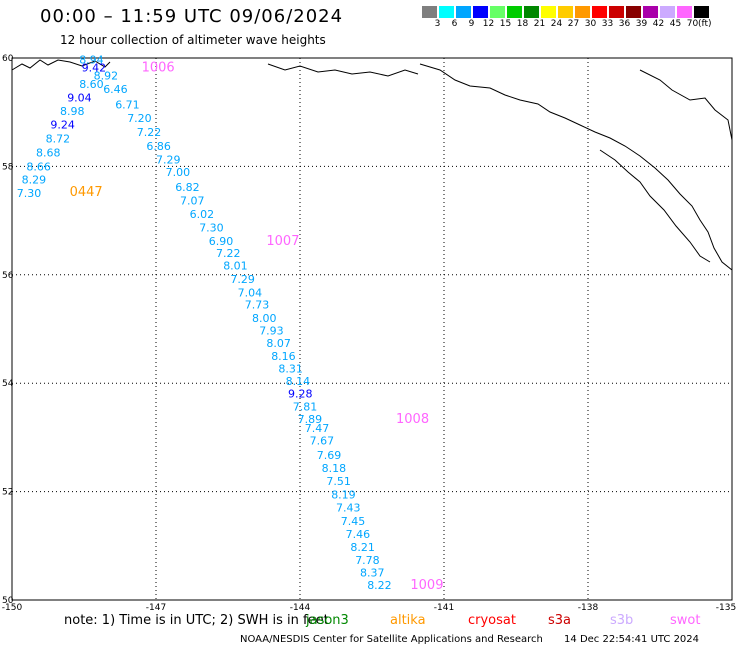 This screenshot has height=650, width=740. I want to click on pass-time-label: 0447, so click(86, 192).